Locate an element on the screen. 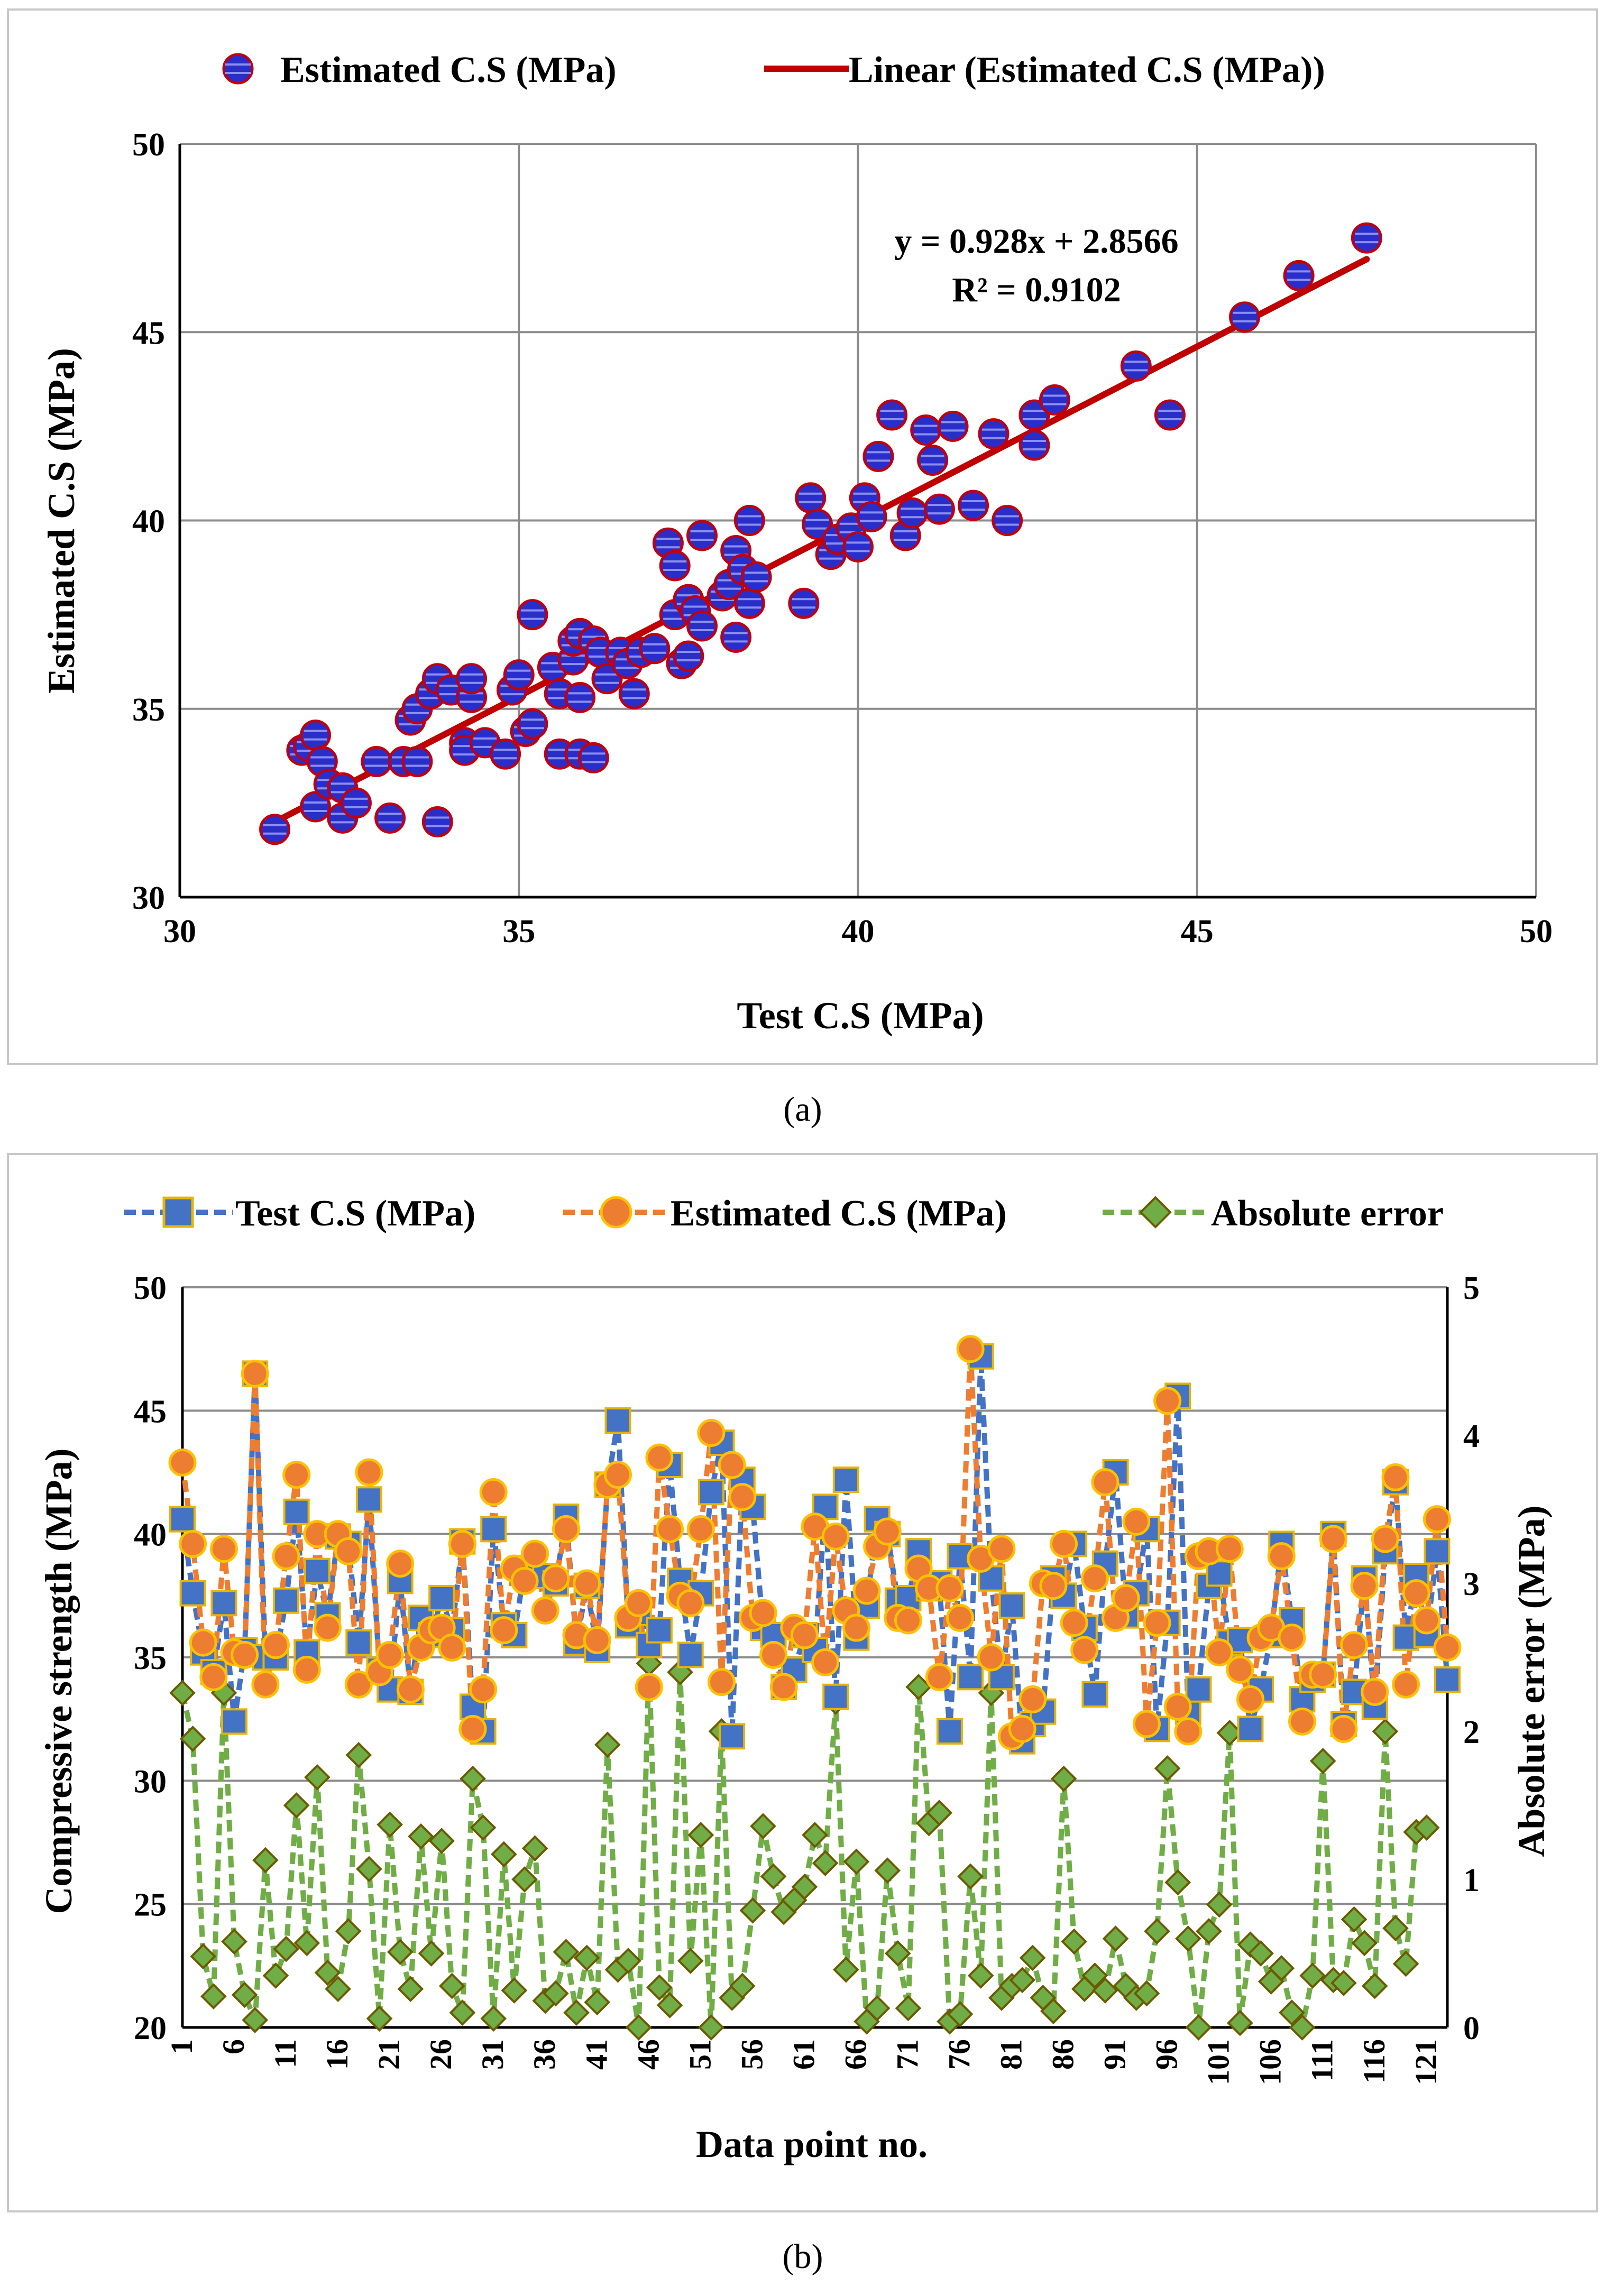  chart-b-xtick-label: 106 is located at coordinates (1270, 2062).